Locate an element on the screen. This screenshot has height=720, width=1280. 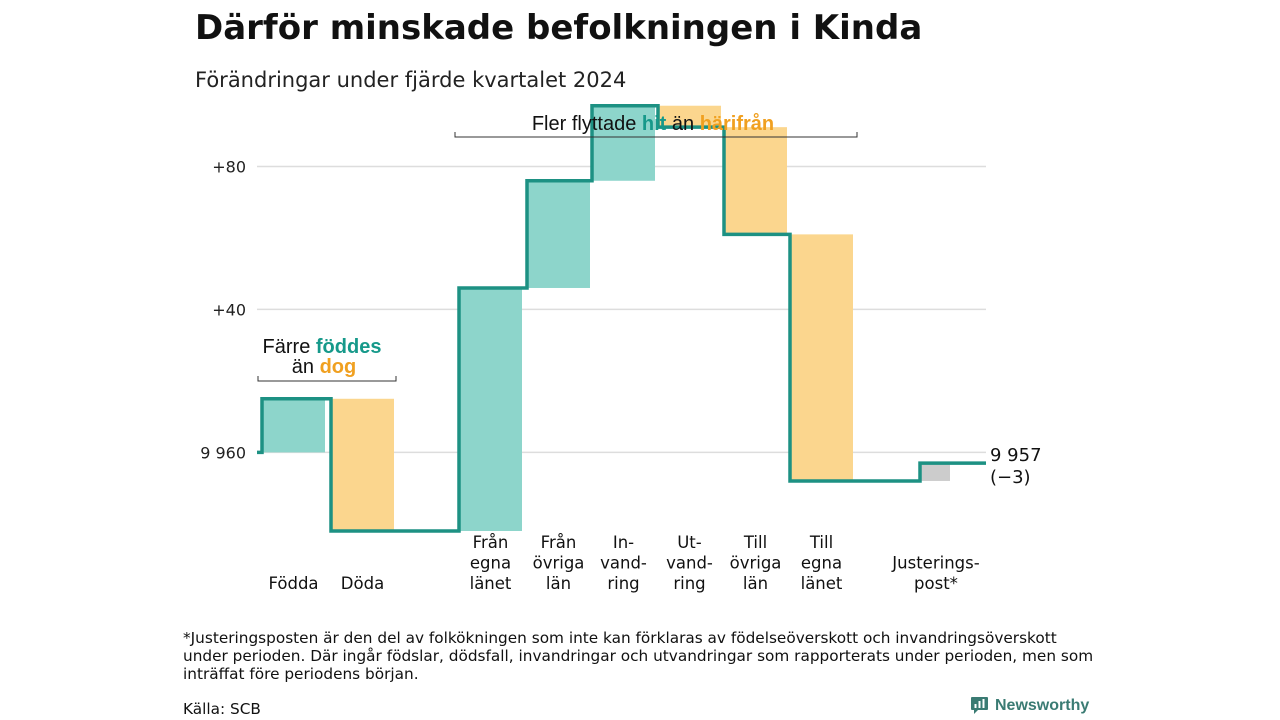
bar-adjustment is located at coordinates (935, 472).